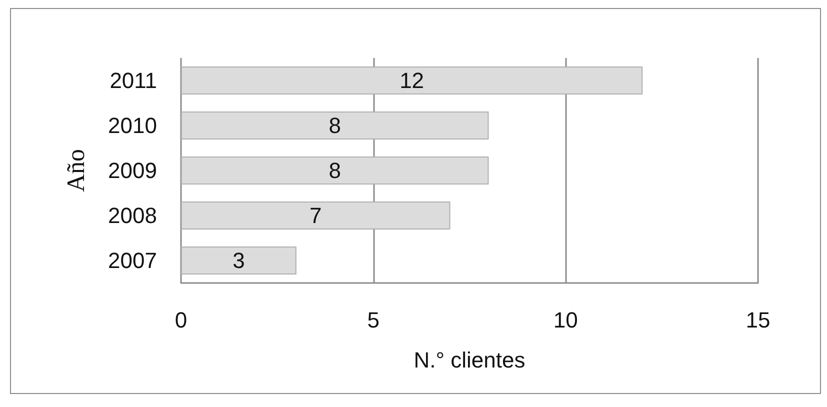  I want to click on x-tick-label: 15, so click(758, 320).